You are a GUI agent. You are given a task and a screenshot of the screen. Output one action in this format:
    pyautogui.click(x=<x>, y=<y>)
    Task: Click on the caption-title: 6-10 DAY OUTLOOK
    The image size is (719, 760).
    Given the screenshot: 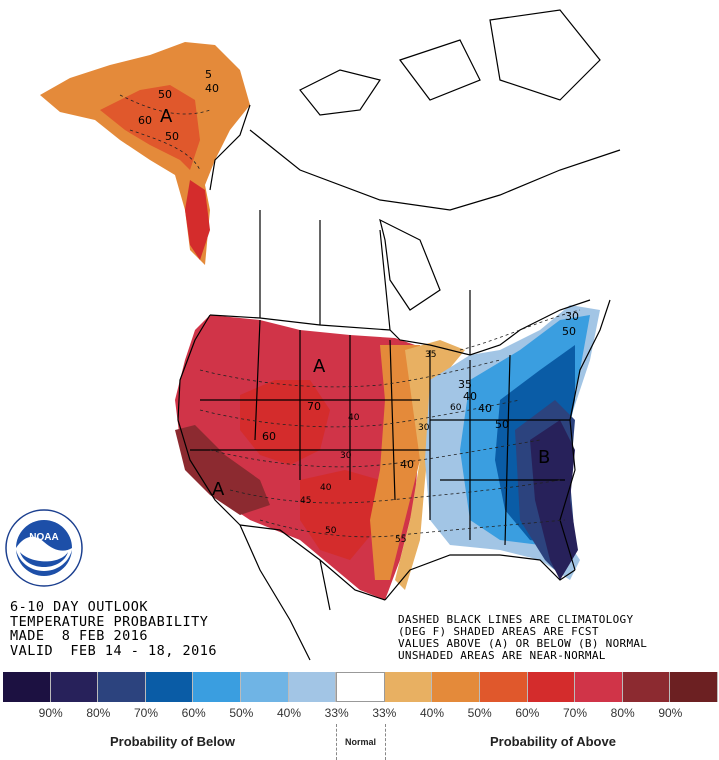 What is the action you would take?
    pyautogui.click(x=79, y=607)
    